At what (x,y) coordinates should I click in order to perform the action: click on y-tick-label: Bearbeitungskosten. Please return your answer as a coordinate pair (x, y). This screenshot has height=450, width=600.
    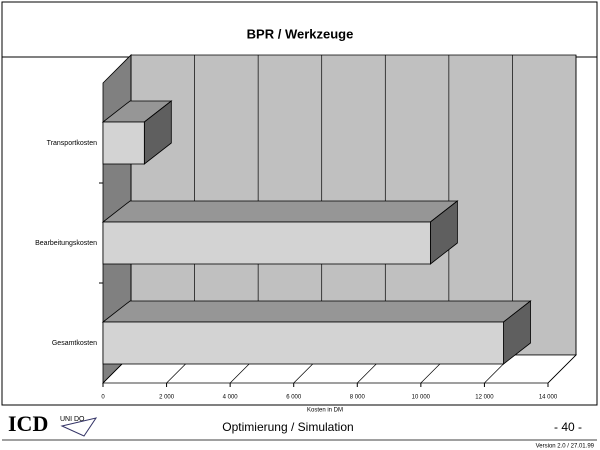
    Looking at the image, I should click on (66, 243).